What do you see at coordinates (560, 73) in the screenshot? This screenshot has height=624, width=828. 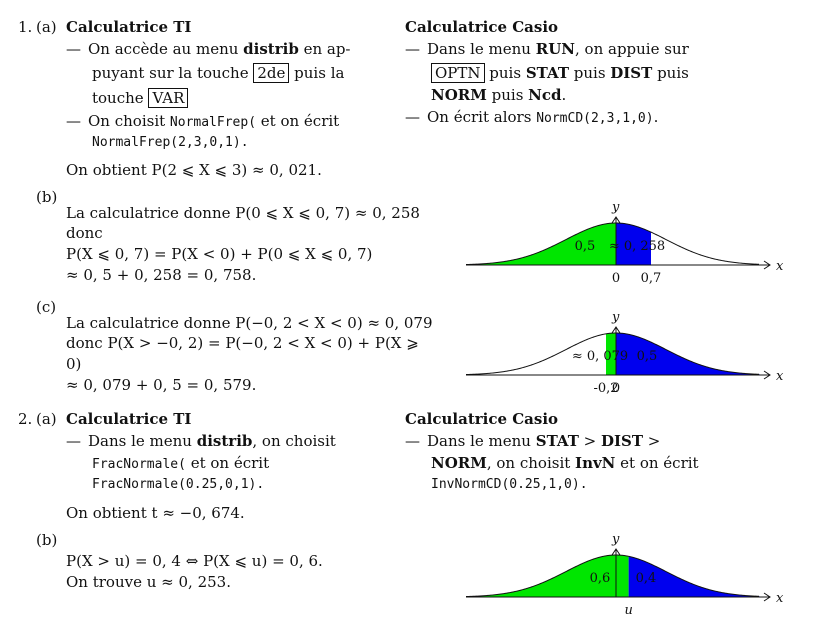 I see `ex1-casio-line2: OPTN puis STAT puis DIST puis` at bounding box center [560, 73].